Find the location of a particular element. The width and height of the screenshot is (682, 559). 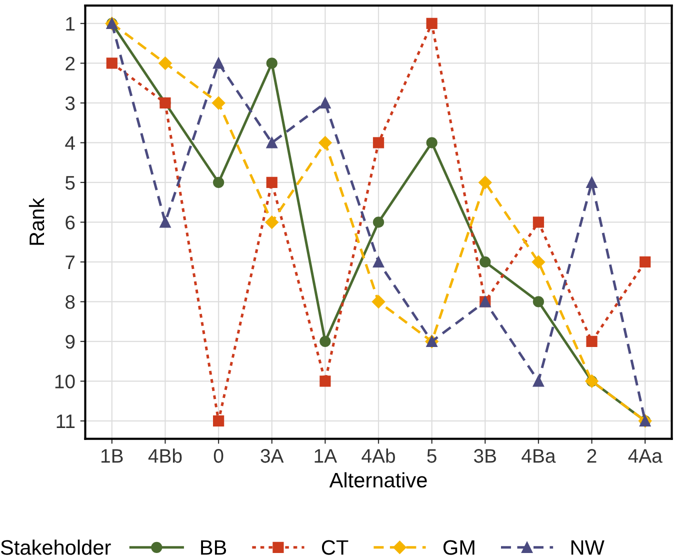

y-tick-label: 11 is located at coordinates (65, 421).